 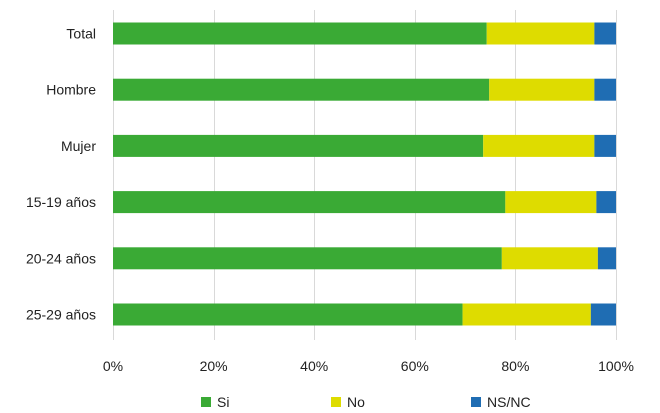 I want to click on x-axis-ticks: 0% 20% 40% 60% 80% 100%, so click(x=368, y=366).